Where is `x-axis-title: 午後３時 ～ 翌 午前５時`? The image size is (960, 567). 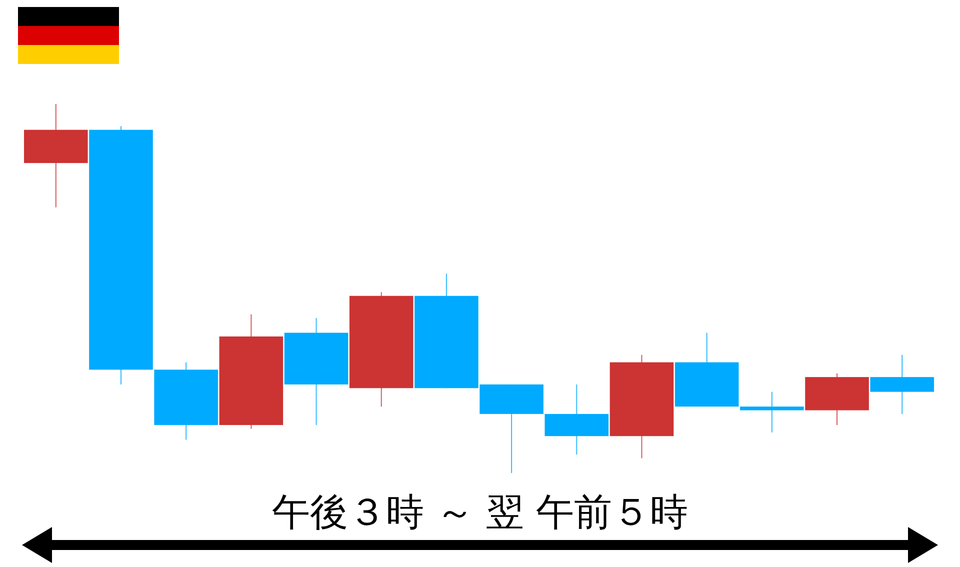 x-axis-title: 午後３時 ～ 翌 午前５時 is located at coordinates (480, 512).